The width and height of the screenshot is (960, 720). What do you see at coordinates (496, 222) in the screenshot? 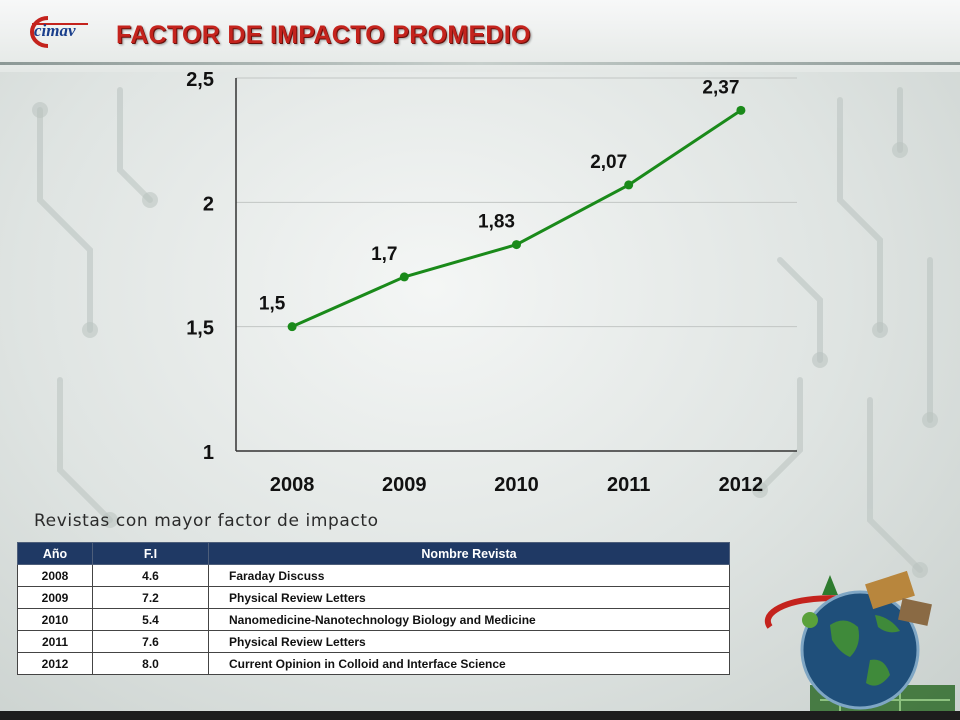
I see `data-label: 1,83` at bounding box center [496, 222].